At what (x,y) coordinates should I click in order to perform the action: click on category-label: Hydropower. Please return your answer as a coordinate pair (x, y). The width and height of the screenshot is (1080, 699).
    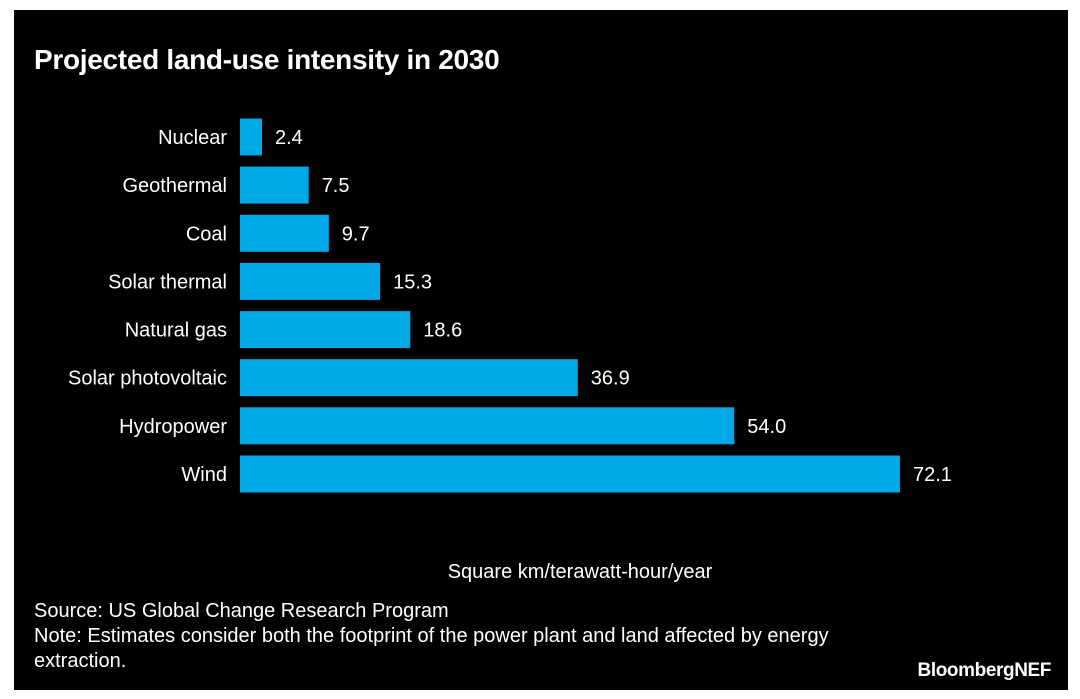
    Looking at the image, I should click on (173, 427).